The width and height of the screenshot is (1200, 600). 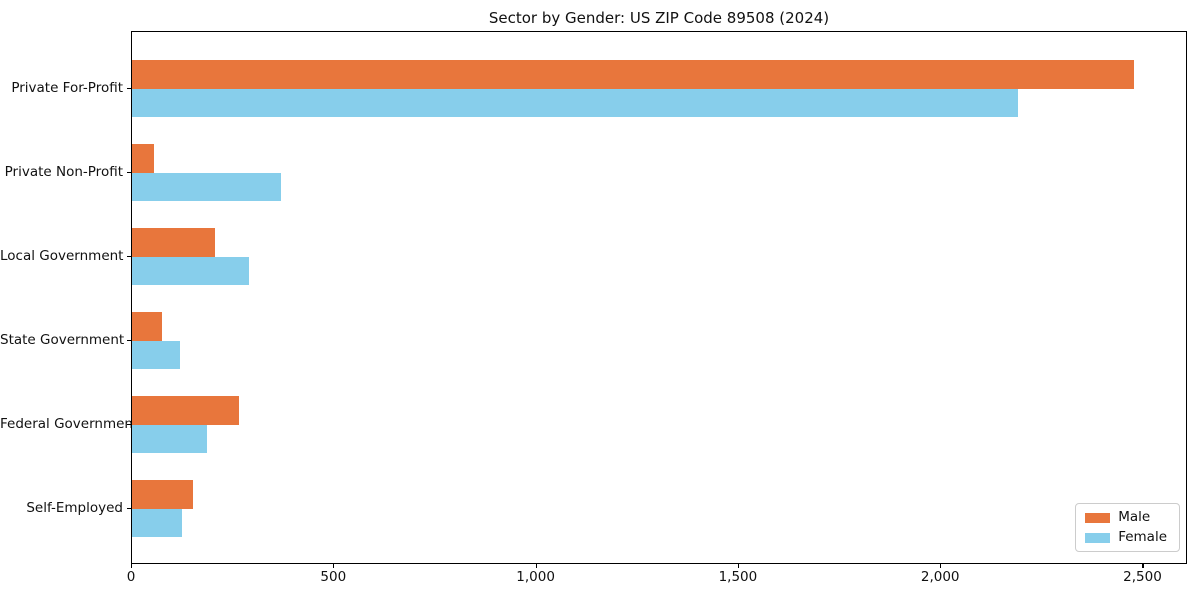 What do you see at coordinates (633, 74) in the screenshot?
I see `bar-male-private-for-profit` at bounding box center [633, 74].